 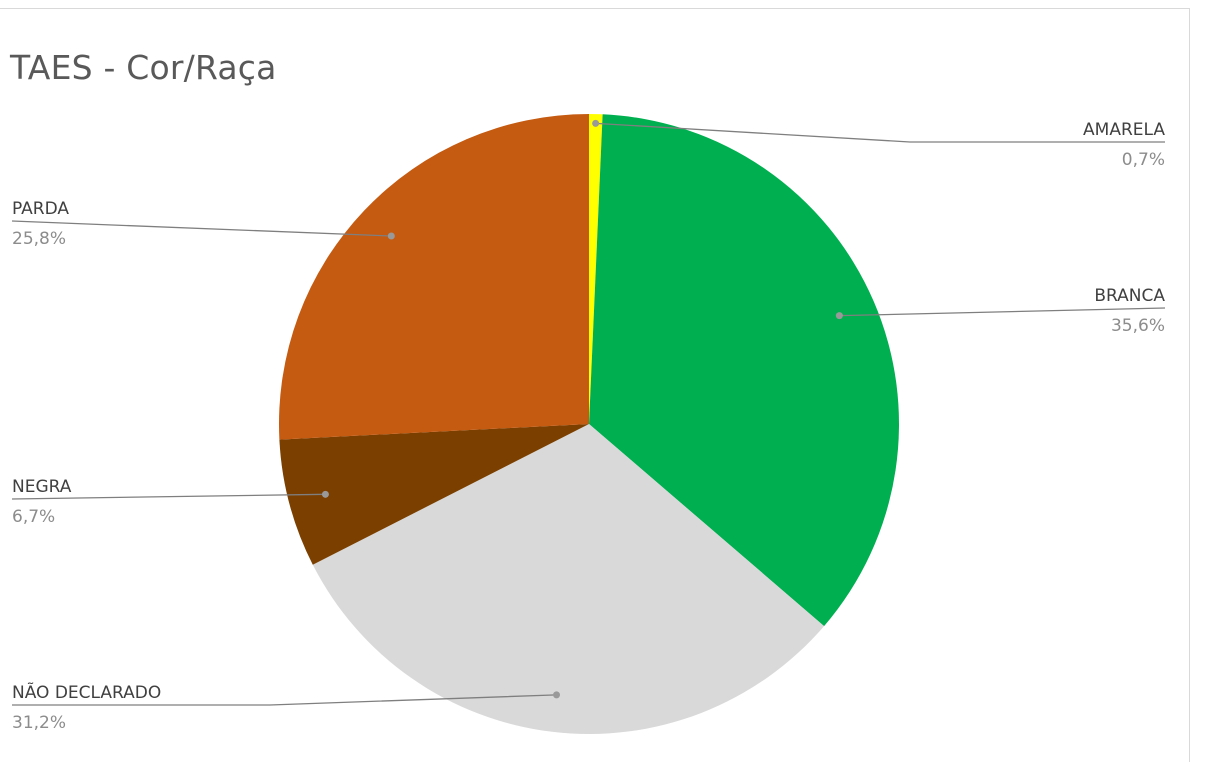 I want to click on data-label-name-amarela: AMARELA, so click(x=1124, y=130).